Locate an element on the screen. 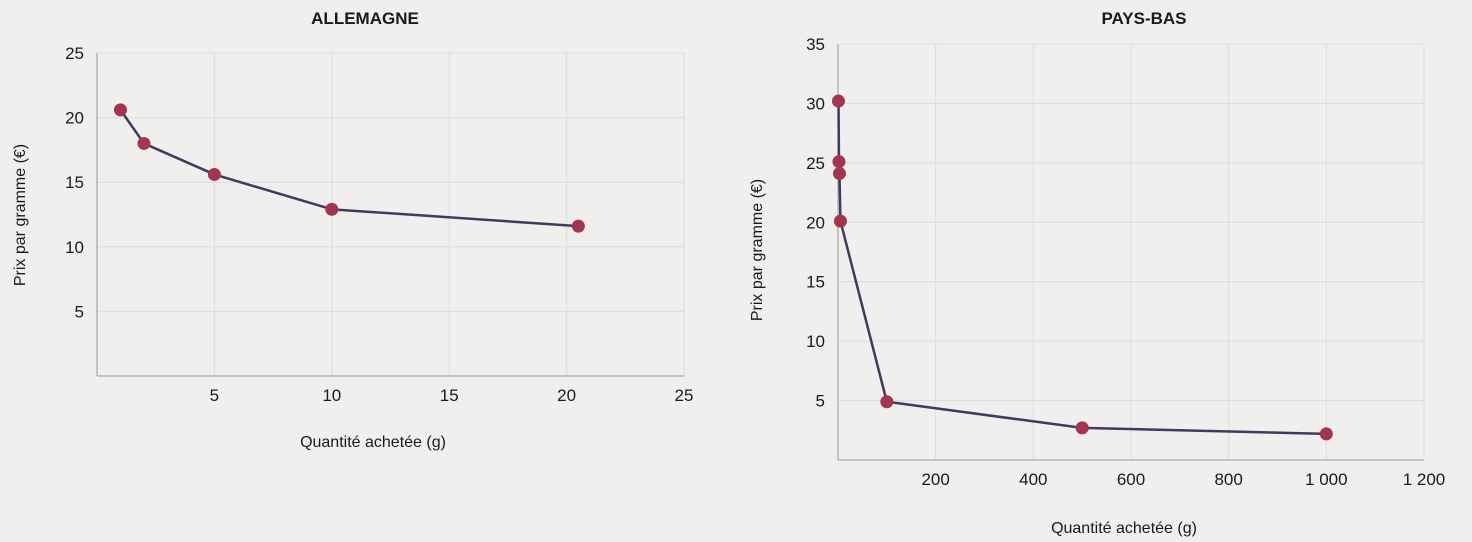 The height and width of the screenshot is (542, 1472). x-tick-label: 400 is located at coordinates (1033, 479).